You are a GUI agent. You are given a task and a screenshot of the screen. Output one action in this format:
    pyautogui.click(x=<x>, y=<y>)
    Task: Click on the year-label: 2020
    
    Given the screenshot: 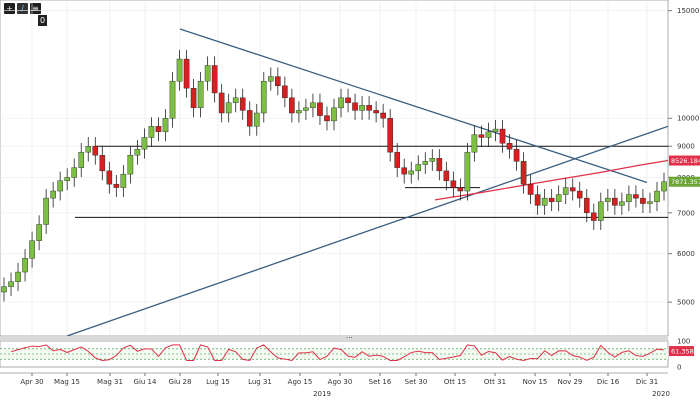 What is the action you would take?
    pyautogui.click(x=661, y=394)
    